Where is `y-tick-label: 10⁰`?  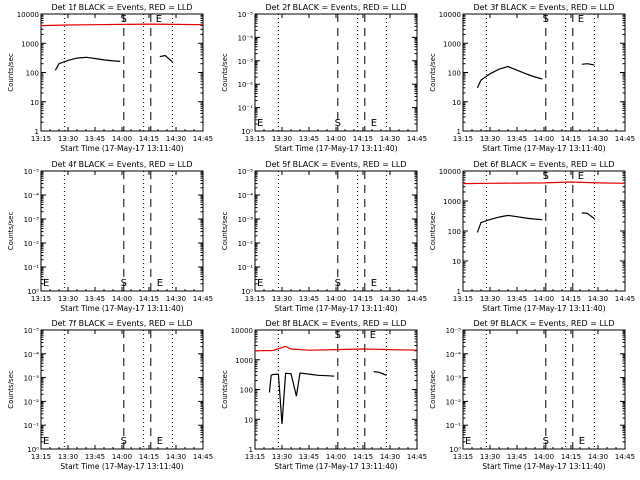
y-tick-label: 10⁰ is located at coordinates (33, 292).